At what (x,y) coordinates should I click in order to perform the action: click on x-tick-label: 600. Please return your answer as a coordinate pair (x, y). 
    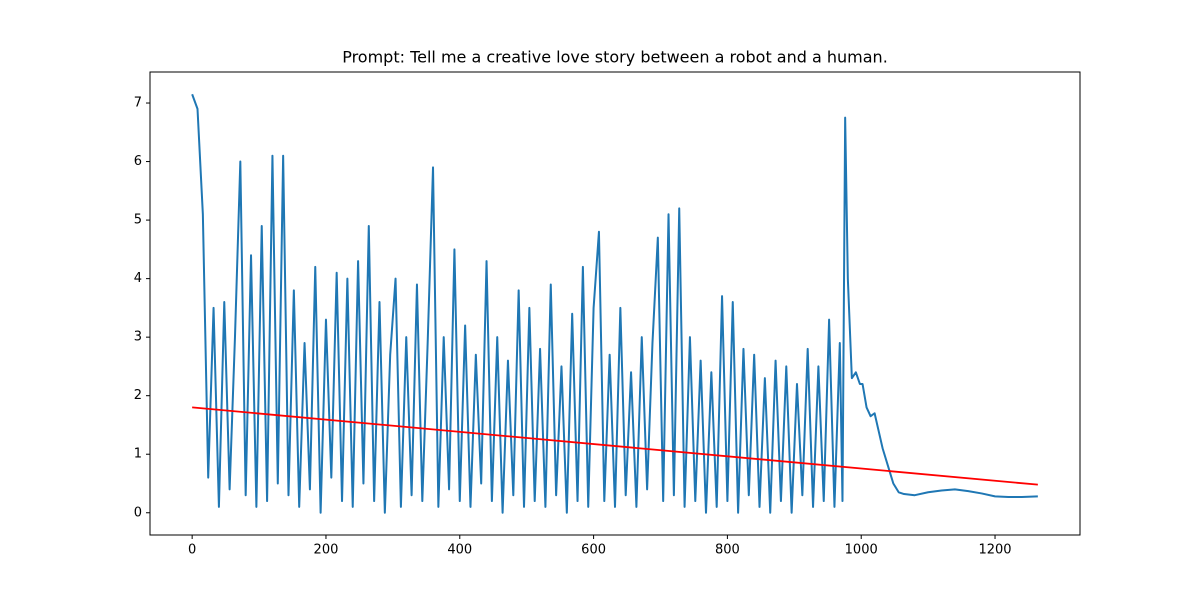
    Looking at the image, I should click on (593, 550).